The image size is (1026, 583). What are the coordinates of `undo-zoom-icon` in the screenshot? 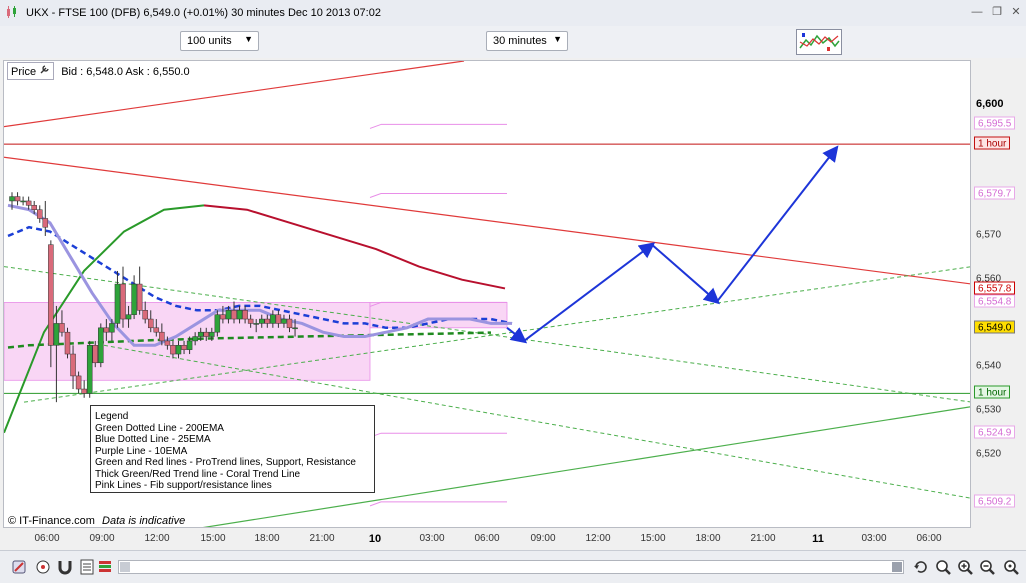 It's located at (921, 567).